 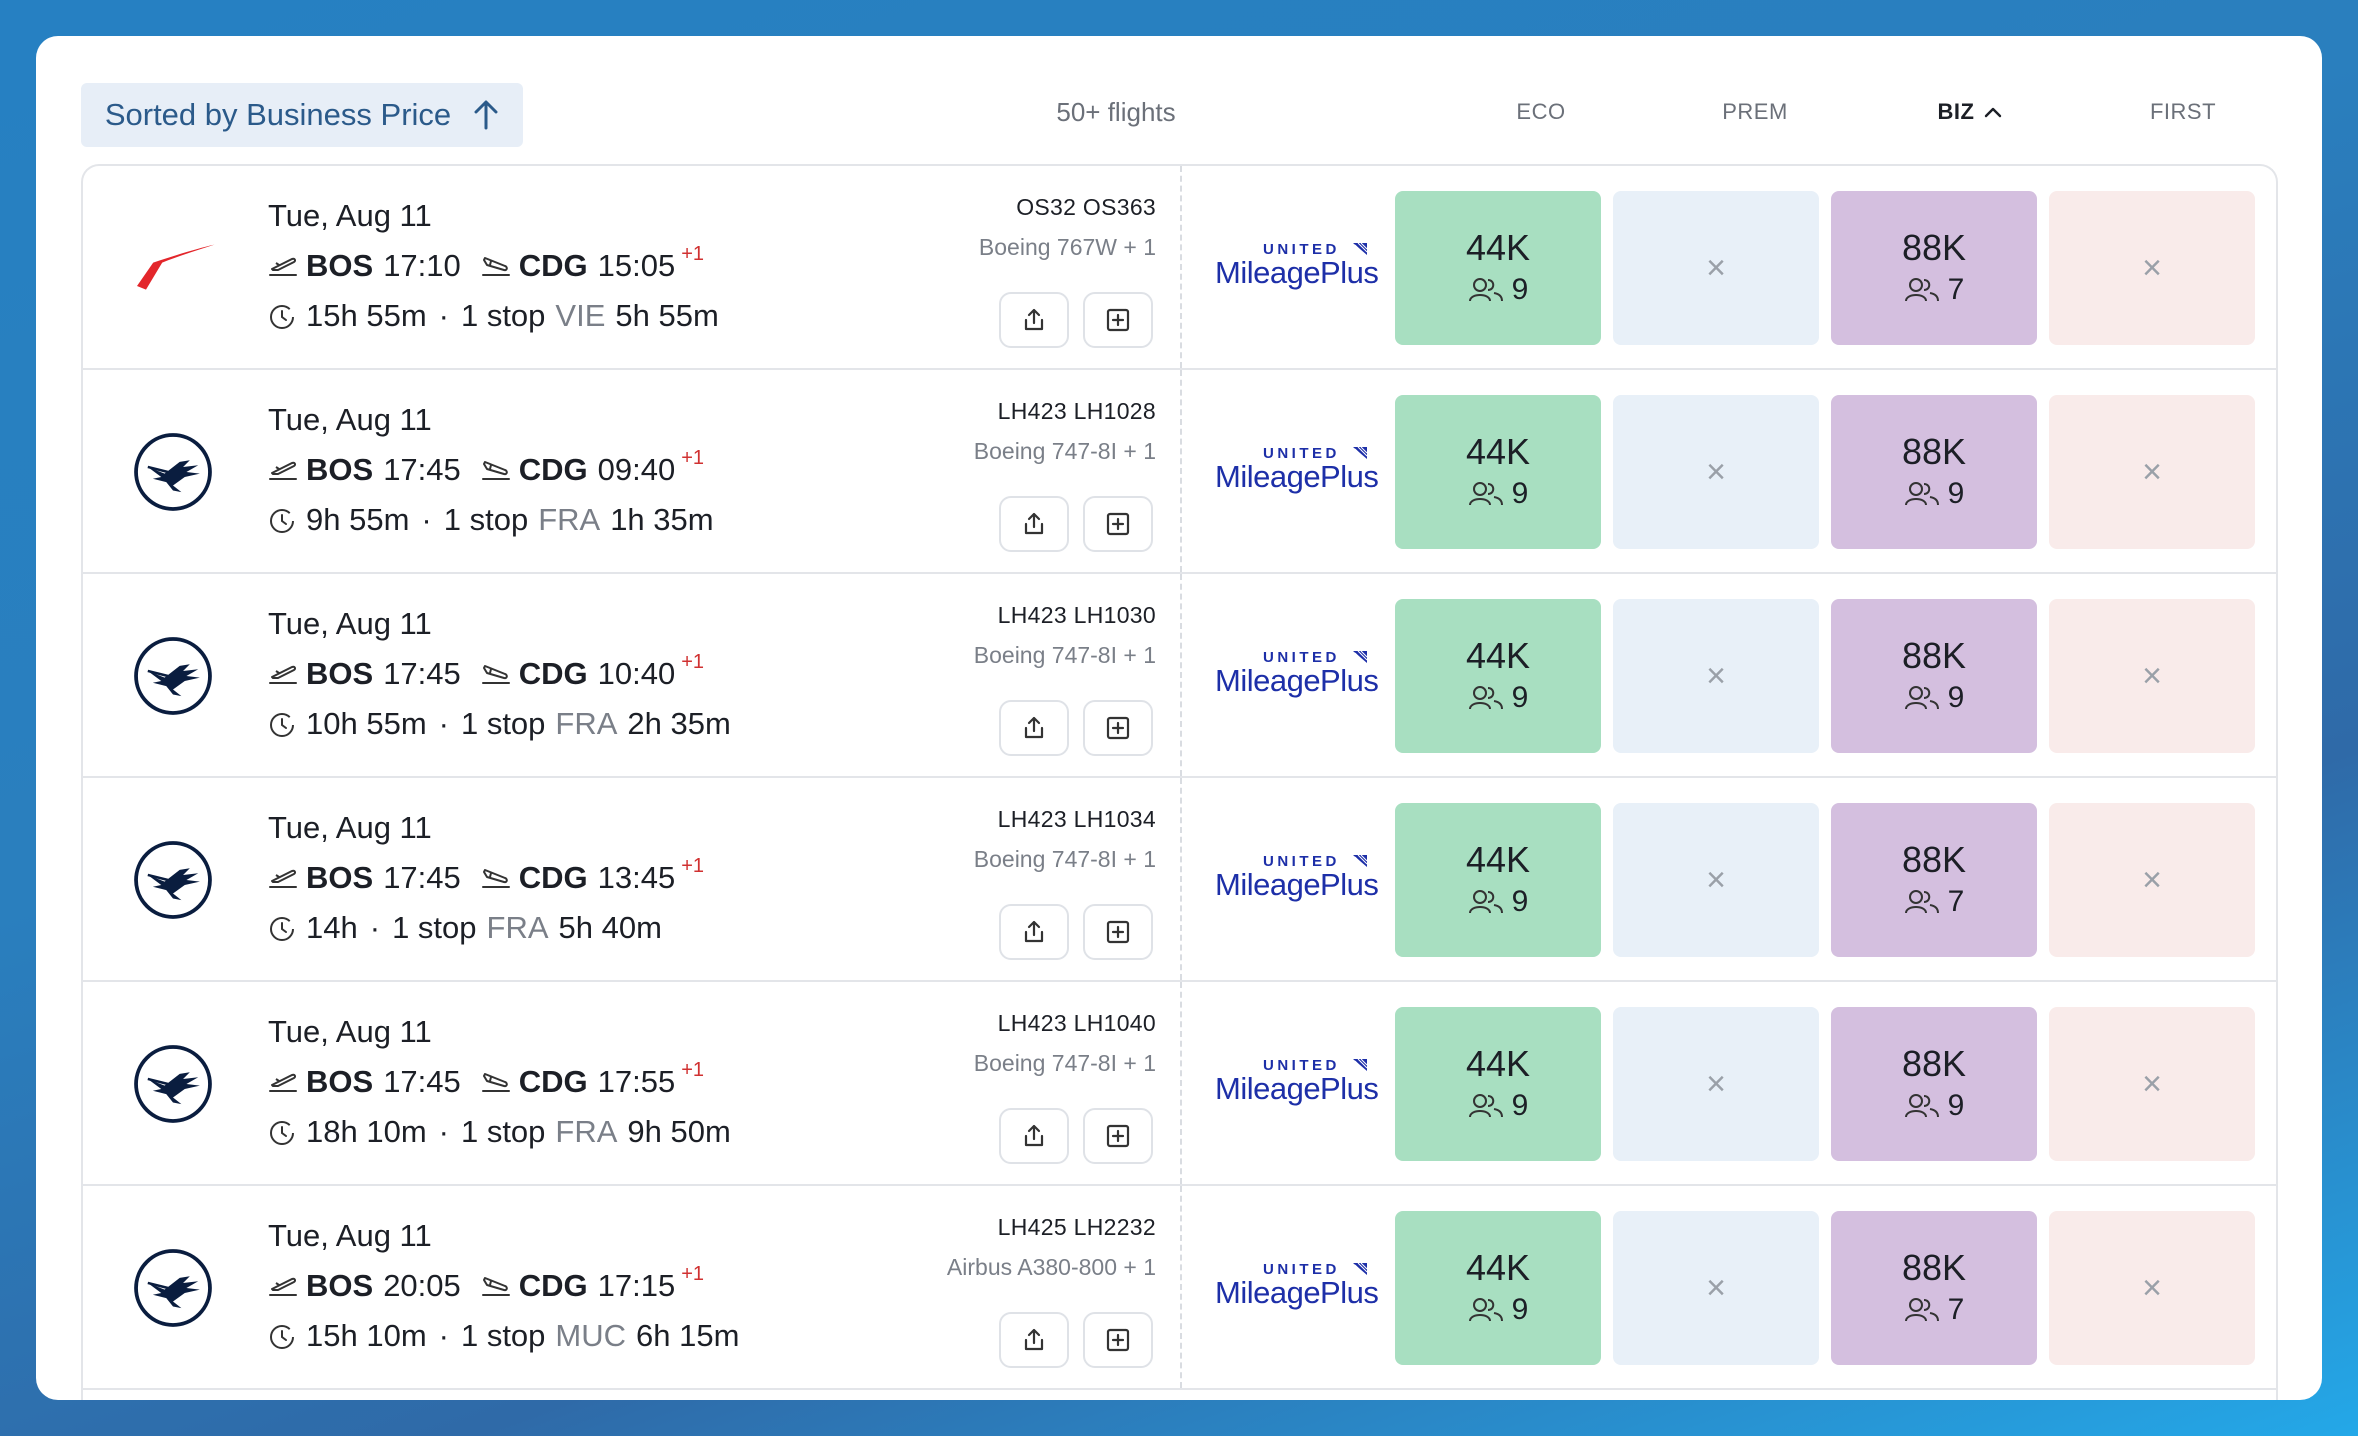 I want to click on column-header-prem: PREM, so click(x=1755, y=111).